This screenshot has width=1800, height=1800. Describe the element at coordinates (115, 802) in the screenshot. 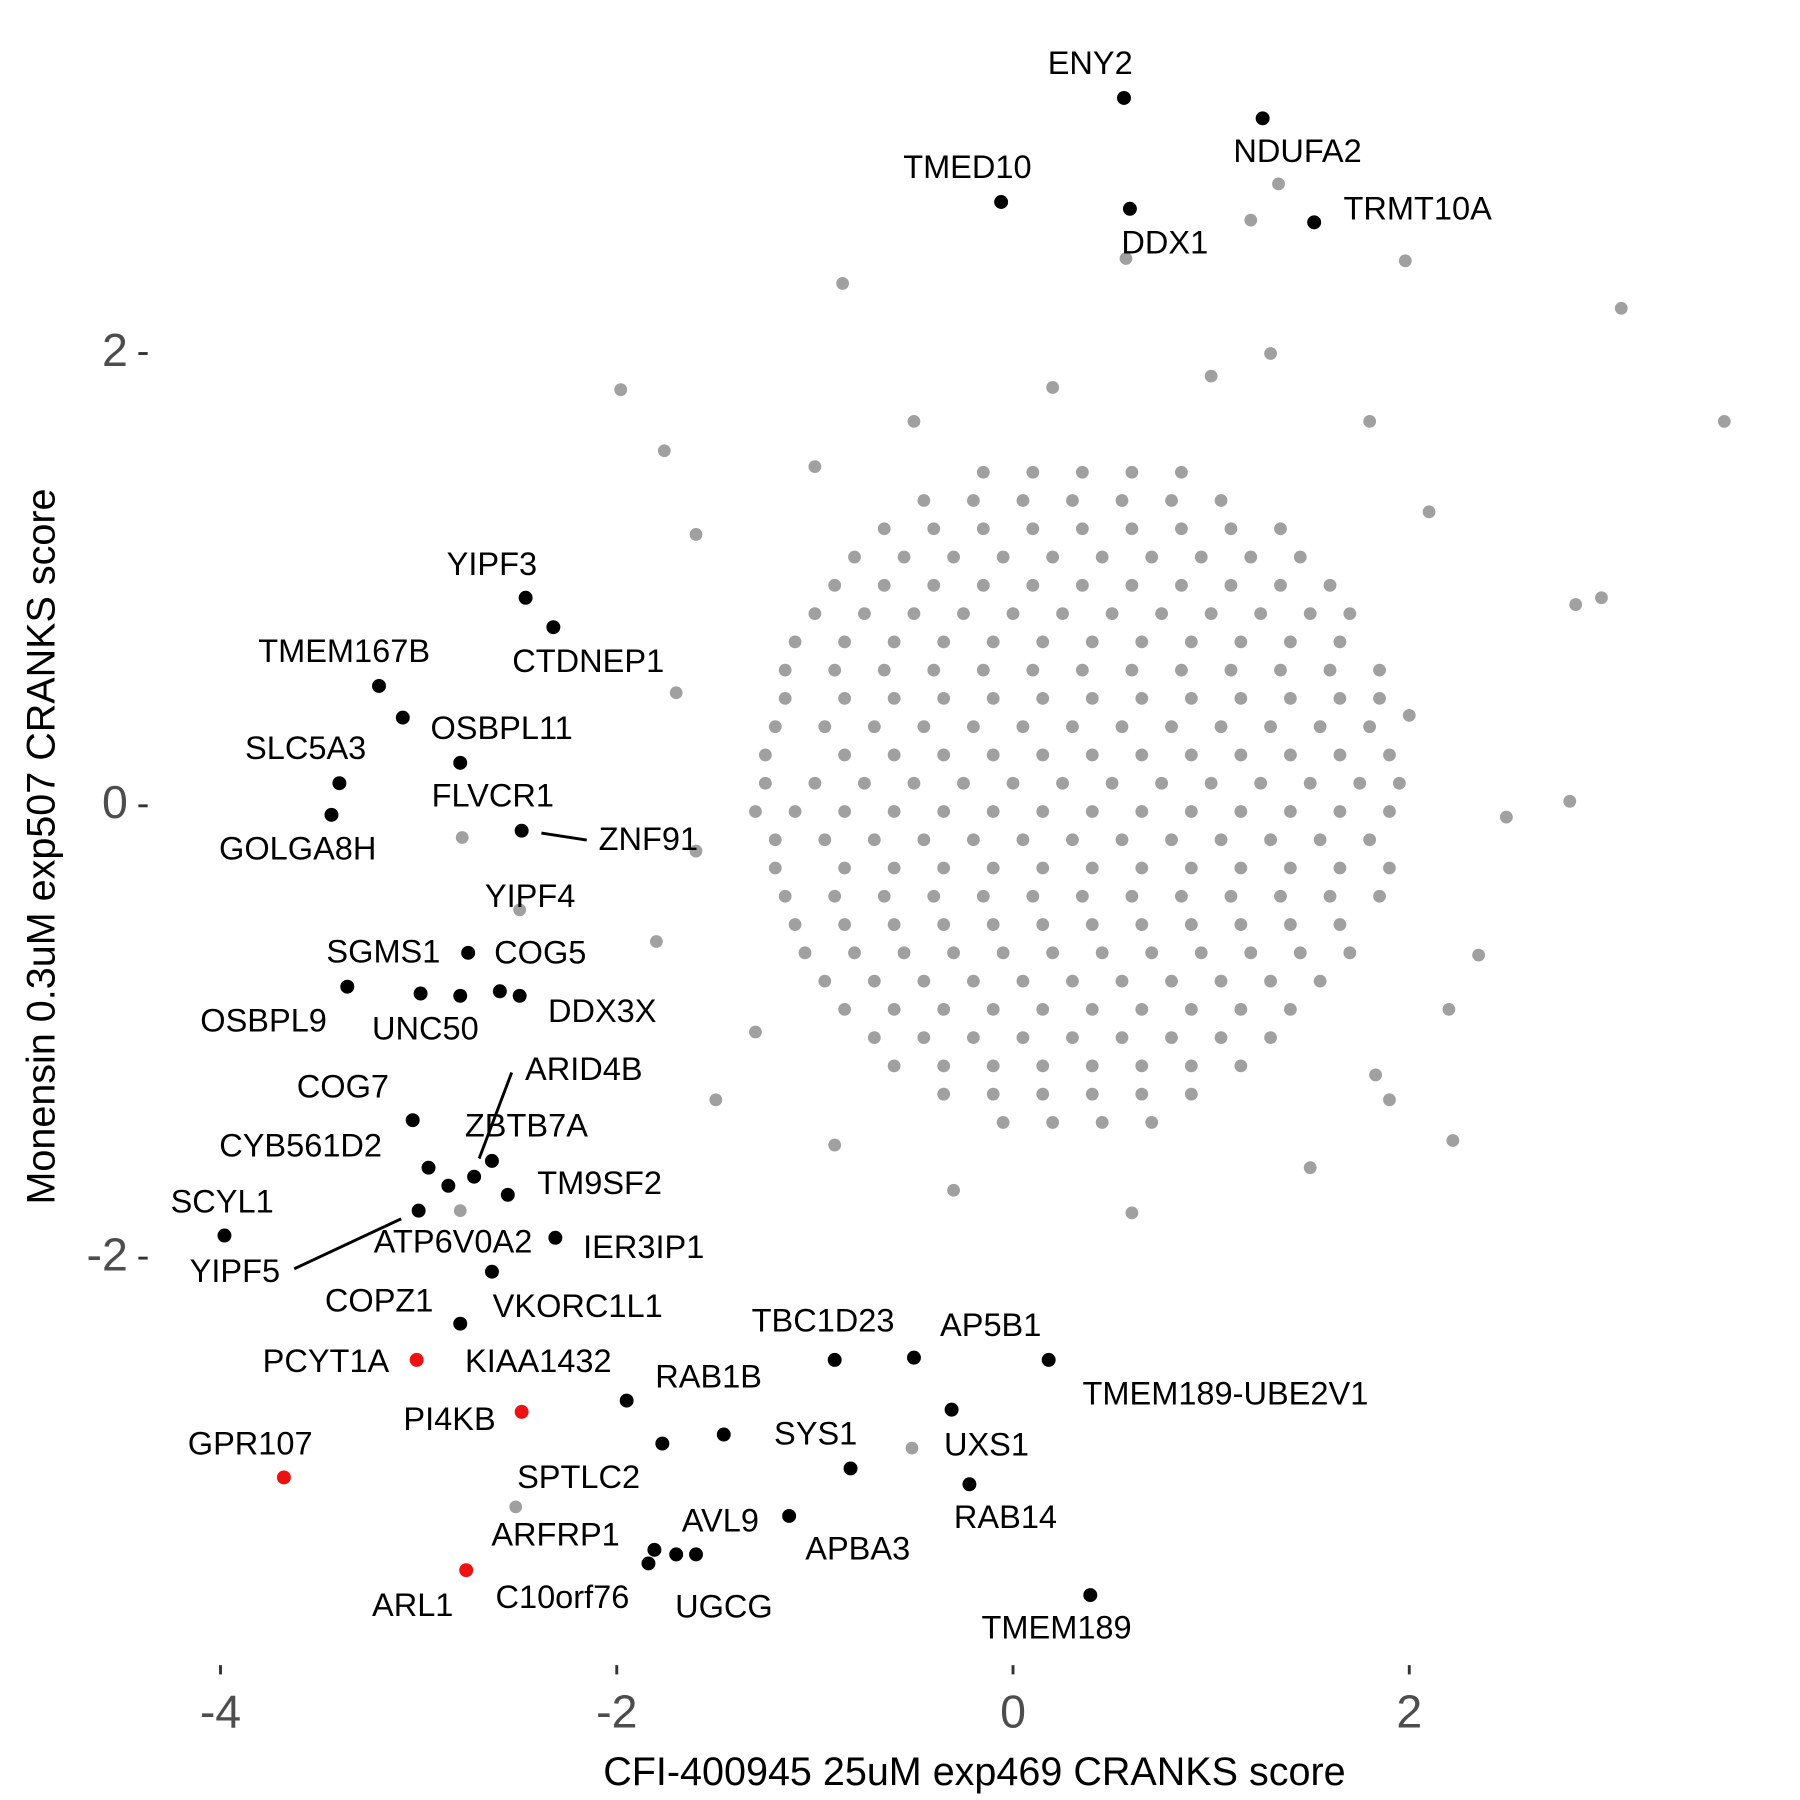

I see `y-tick-label: 0` at that location.